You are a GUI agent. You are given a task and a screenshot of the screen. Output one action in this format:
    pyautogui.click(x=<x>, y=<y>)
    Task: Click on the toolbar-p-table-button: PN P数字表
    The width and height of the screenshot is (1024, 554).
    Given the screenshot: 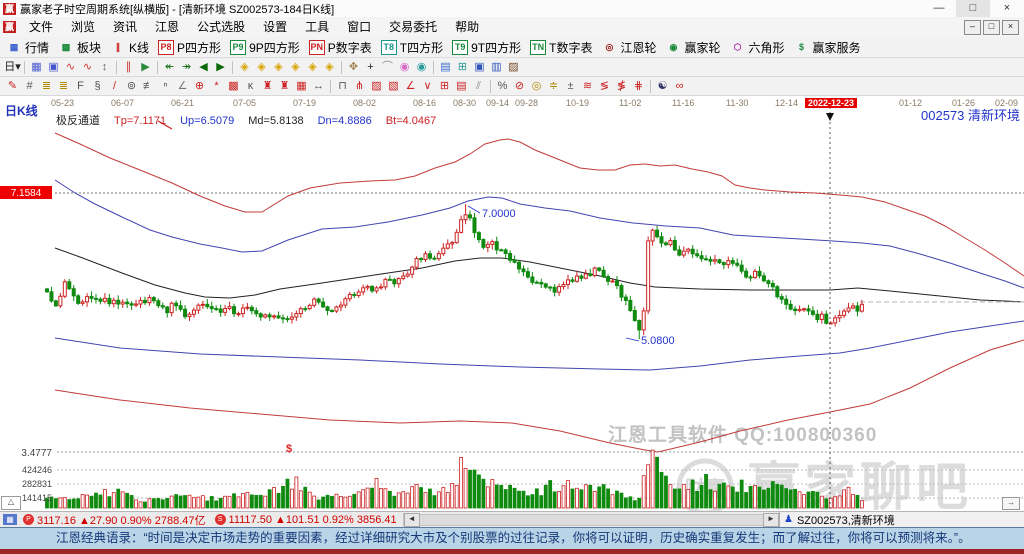 What is the action you would take?
    pyautogui.click(x=340, y=47)
    